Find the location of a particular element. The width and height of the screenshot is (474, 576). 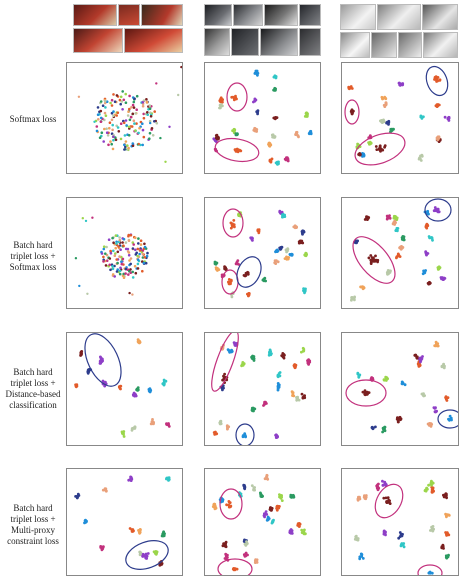

row-label-line: Softmax loss is located at coordinates (33, 267).